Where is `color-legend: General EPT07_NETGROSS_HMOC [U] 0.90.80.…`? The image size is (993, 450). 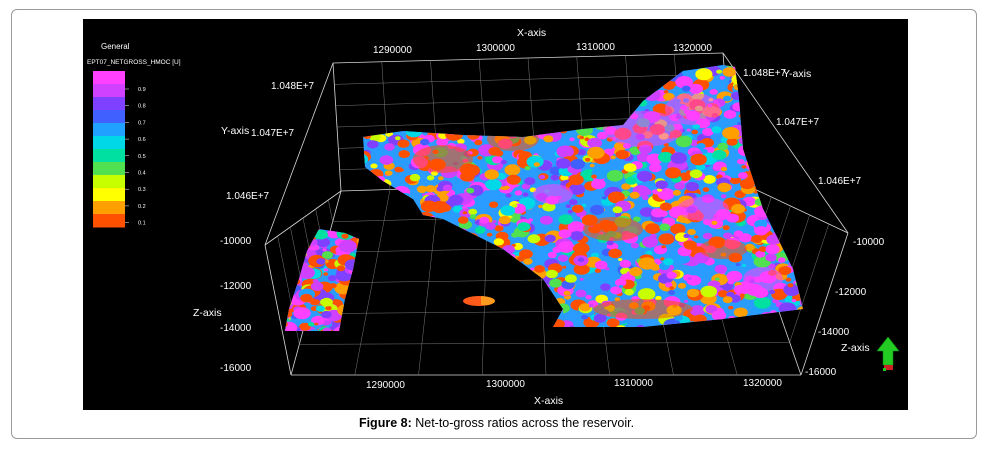 color-legend: General EPT07_NETGROSS_HMOC [U] 0.90.80.… is located at coordinates (134, 135).